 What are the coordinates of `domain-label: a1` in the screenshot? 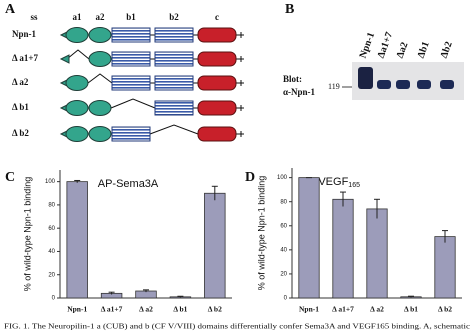 It's located at (78, 17).